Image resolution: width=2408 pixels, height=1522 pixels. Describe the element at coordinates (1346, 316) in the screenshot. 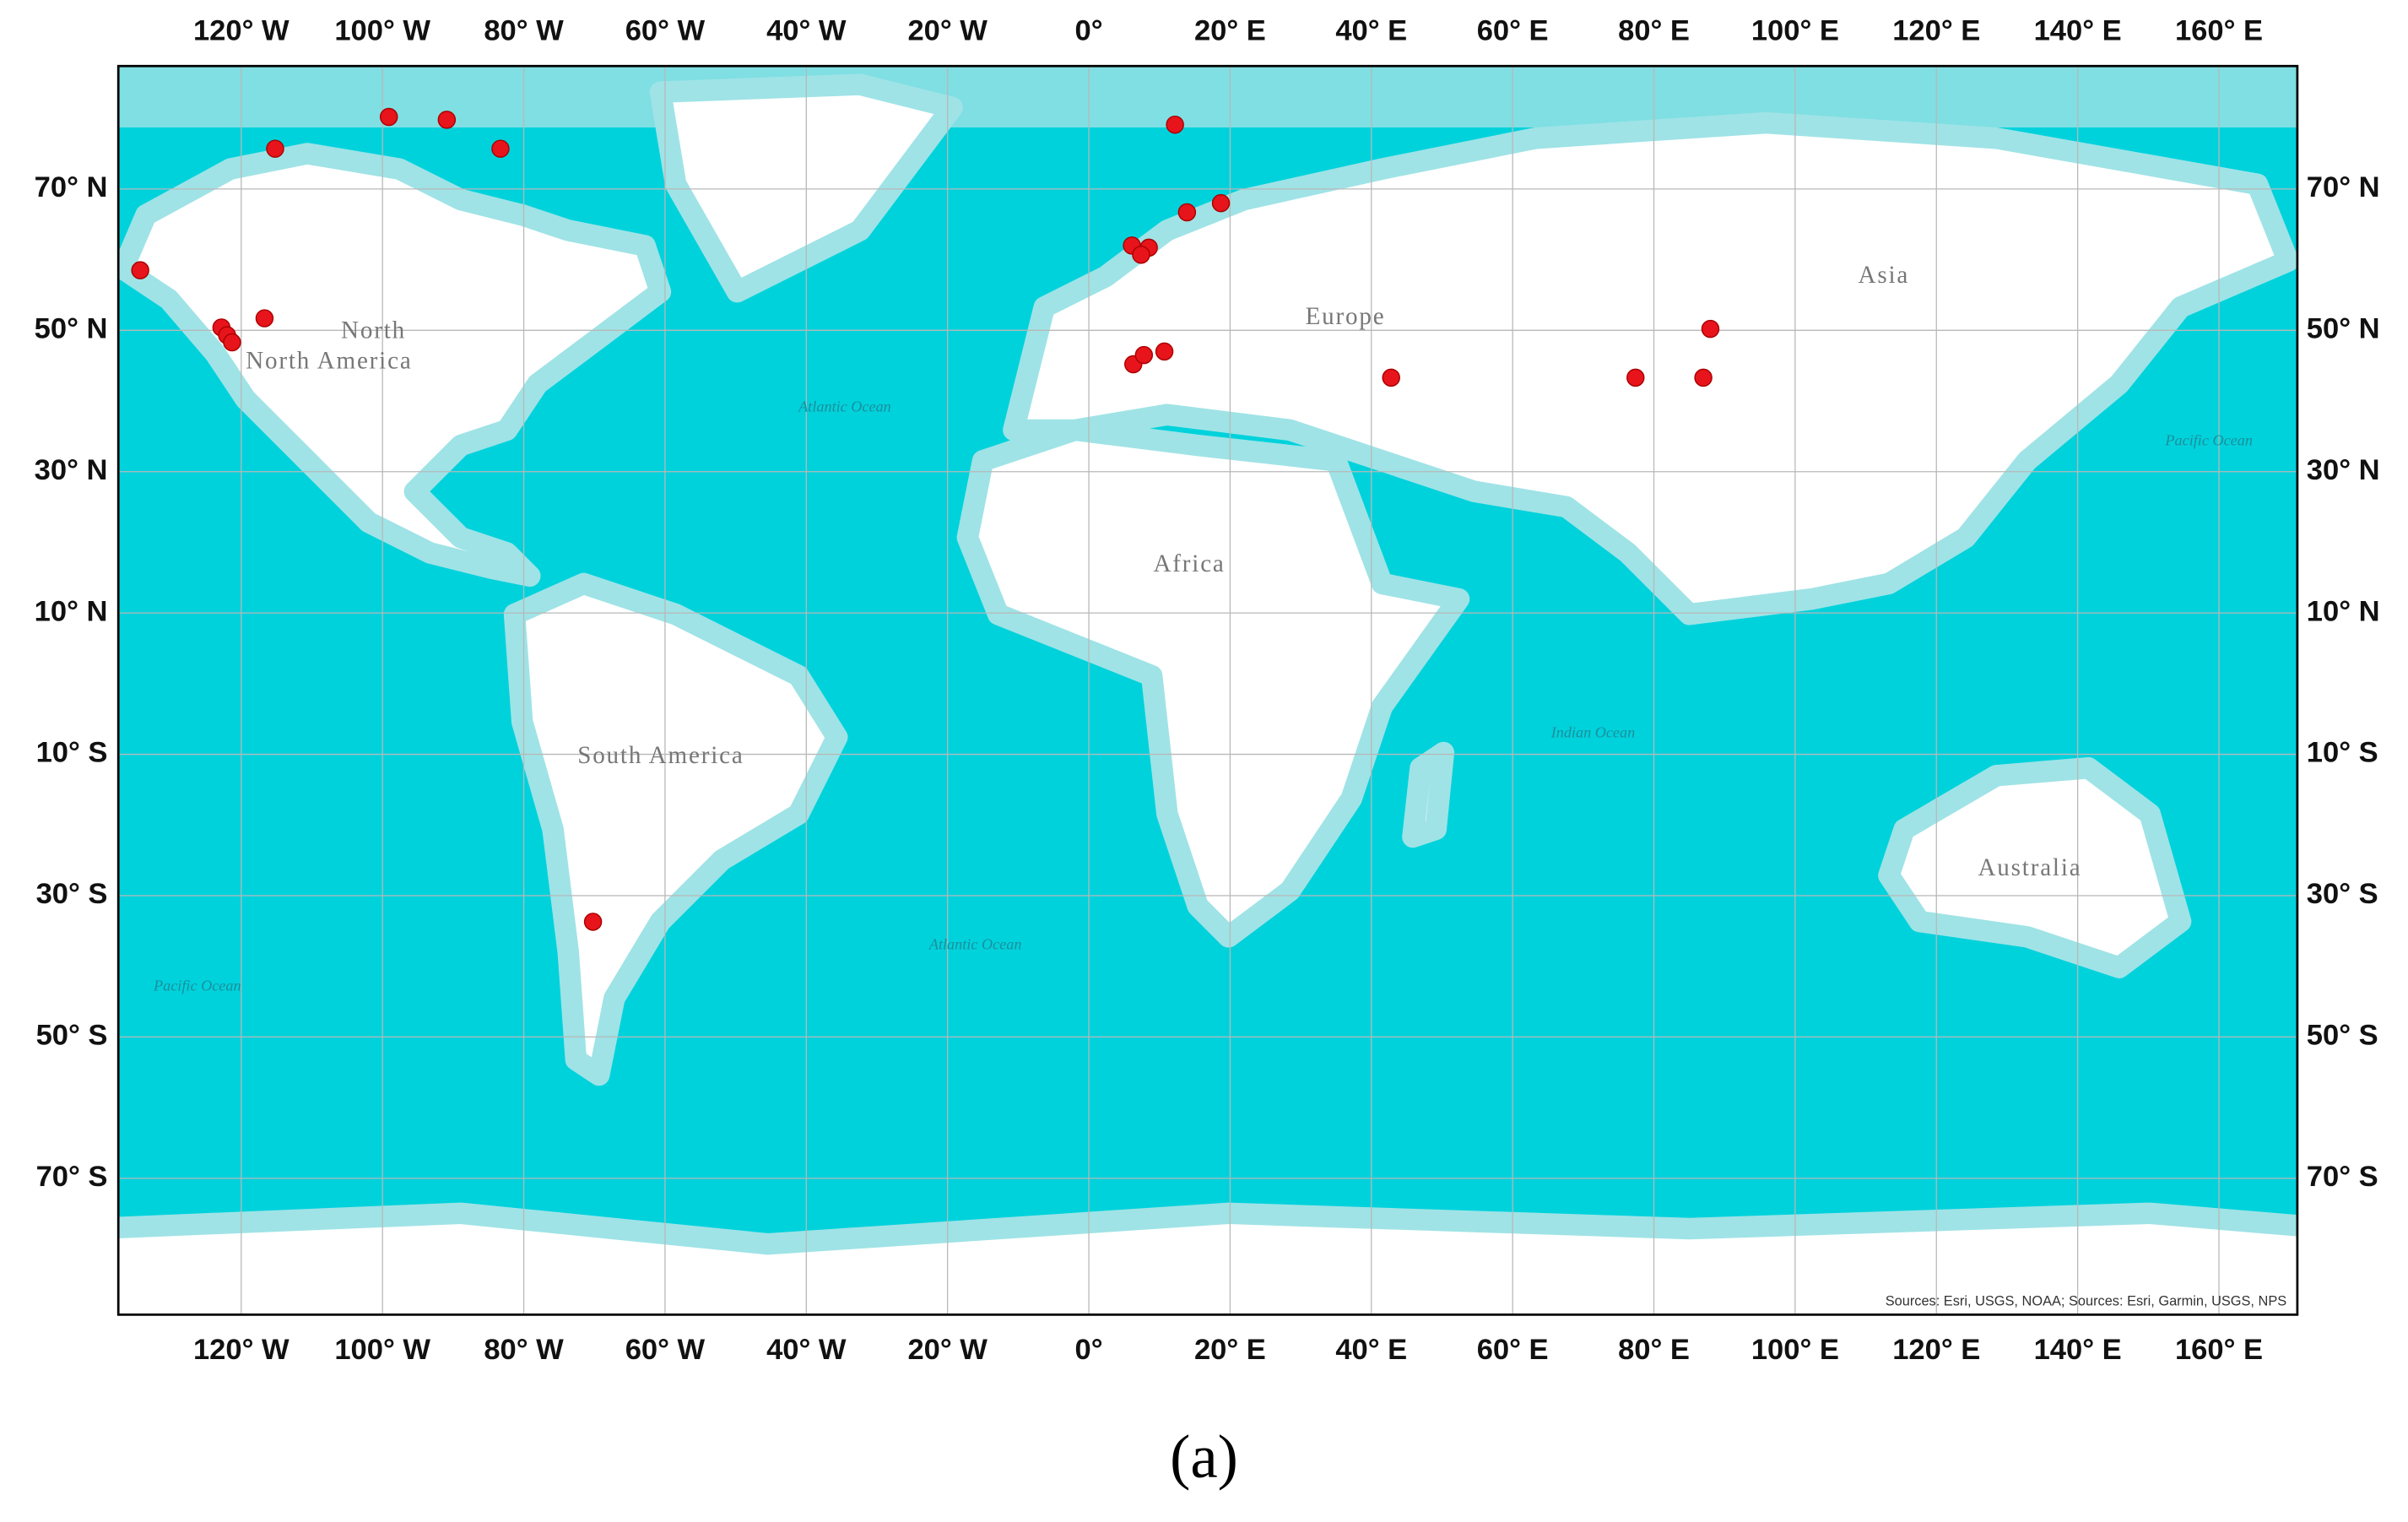

I see `region-label: Europe` at that location.